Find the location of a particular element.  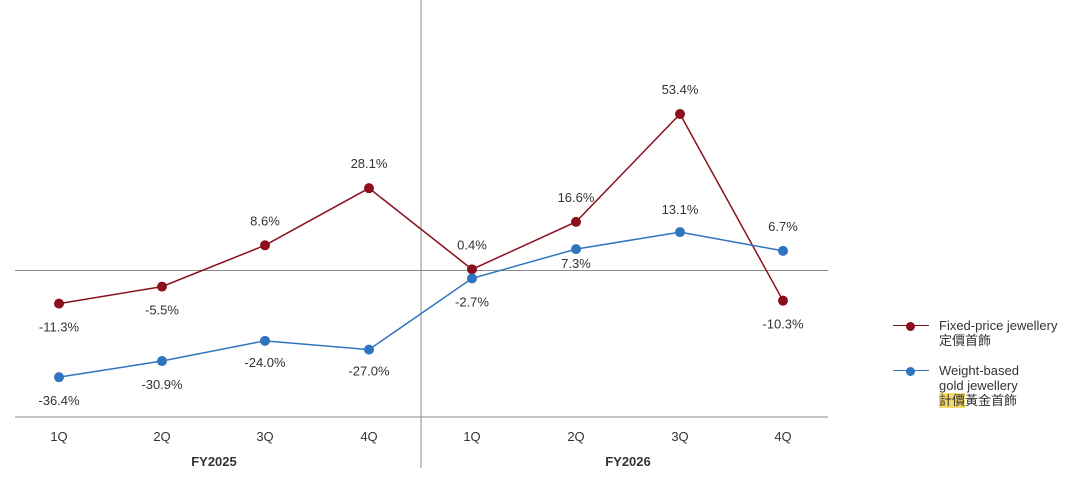

legend-label-highlight: 計價 is located at coordinates (952, 400).